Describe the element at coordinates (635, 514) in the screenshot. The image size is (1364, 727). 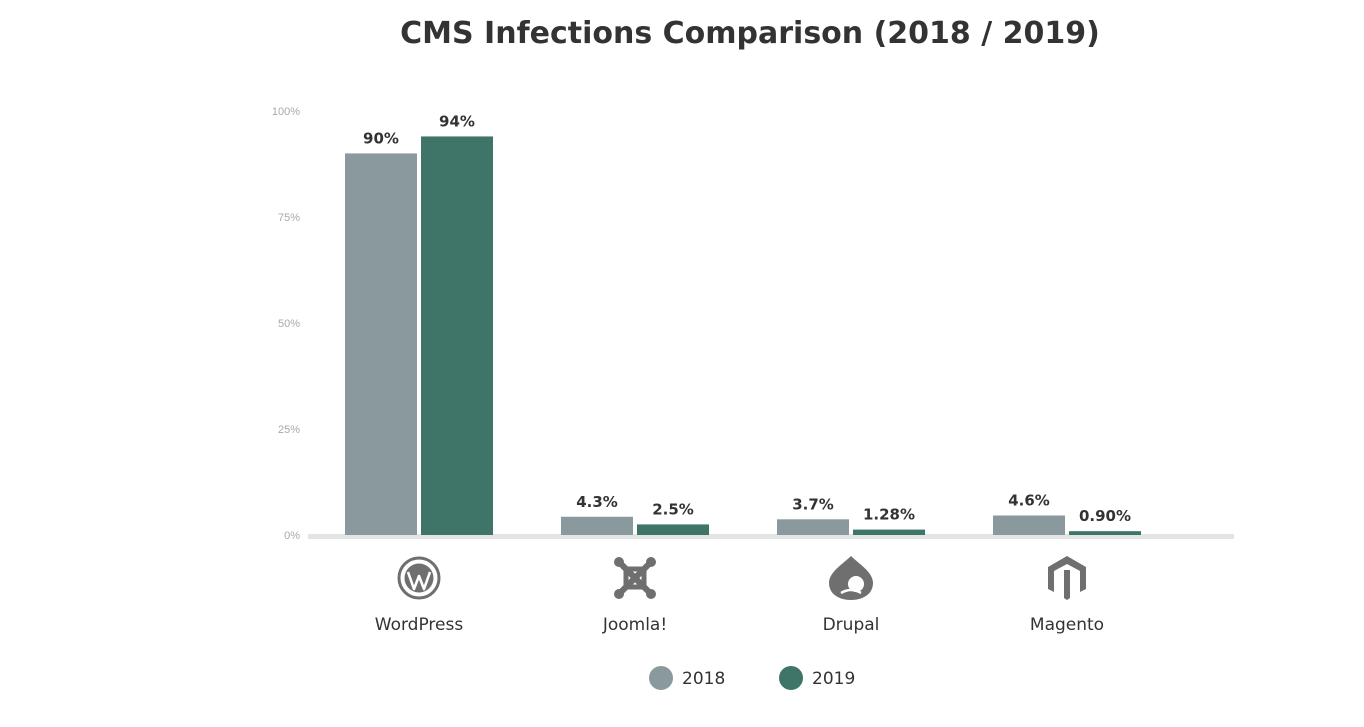
I see `bar-group-joomla: 4.3% 2.5%` at that location.